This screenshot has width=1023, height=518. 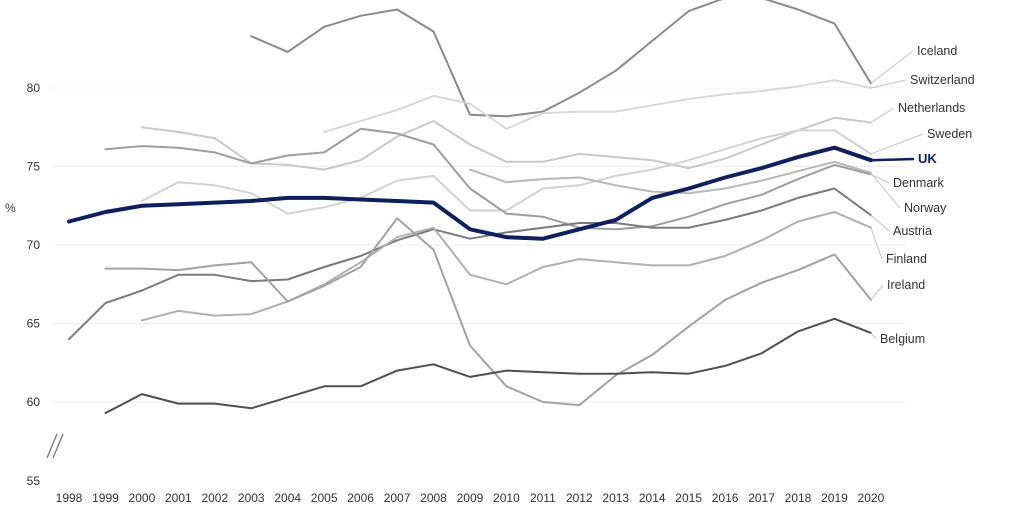 What do you see at coordinates (287, 498) in the screenshot?
I see `x-tick-label: 2004` at bounding box center [287, 498].